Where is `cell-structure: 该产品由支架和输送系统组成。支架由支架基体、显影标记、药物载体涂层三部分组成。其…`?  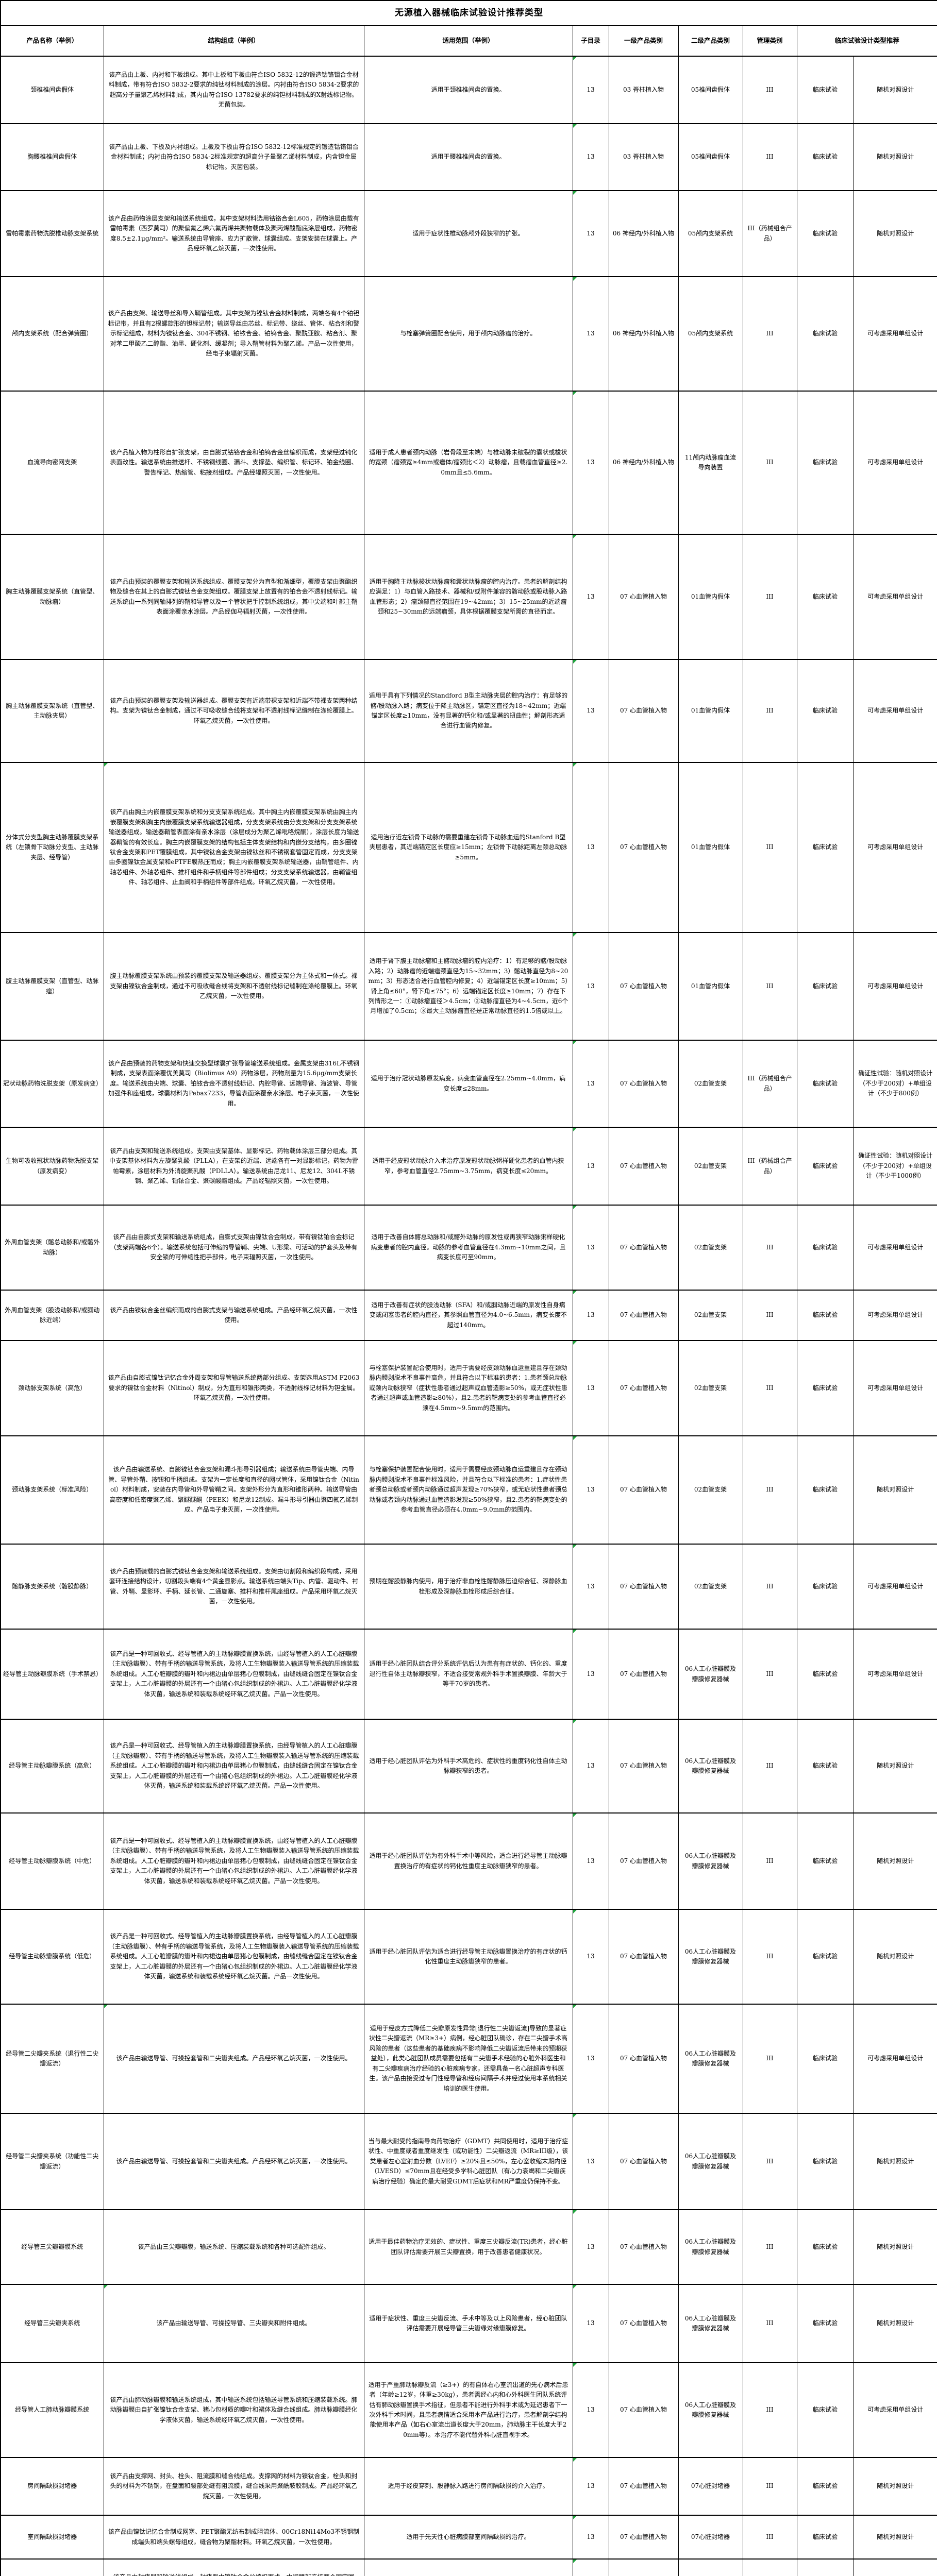 cell-structure: 该产品由支架和输送系统组成。支架由支架基体、显影标记、药物载体涂层三部分组成。其… is located at coordinates (233, 1166).